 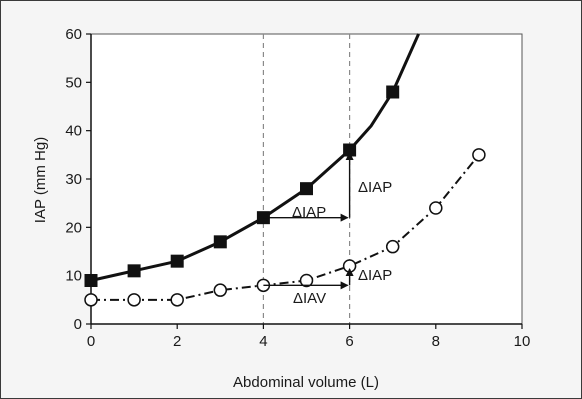 What do you see at coordinates (73, 179) in the screenshot?
I see `y-tick-label: 30` at bounding box center [73, 179].